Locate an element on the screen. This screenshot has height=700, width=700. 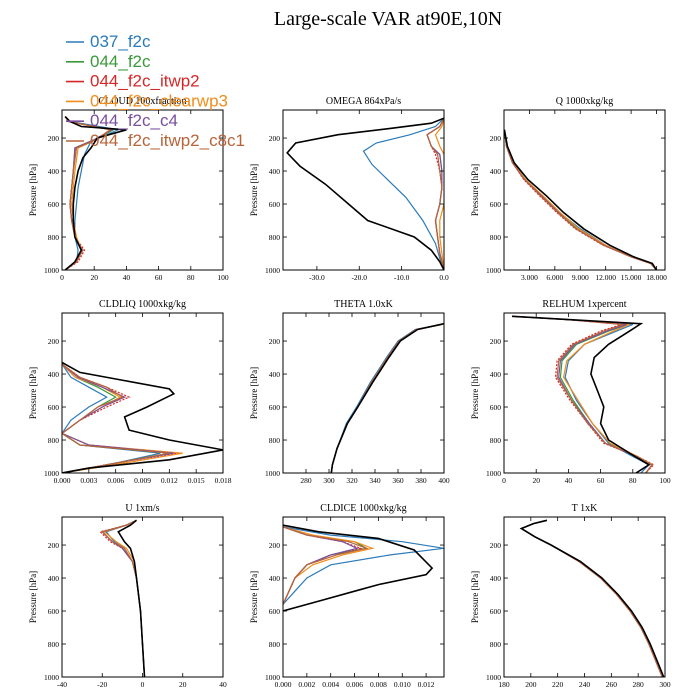
x-tick-label: 340 is located at coordinates (375, 480).